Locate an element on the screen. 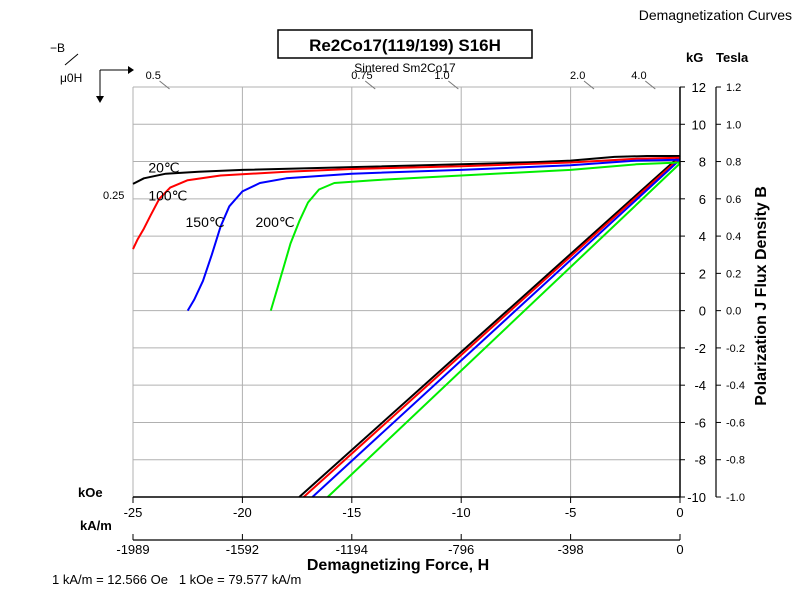  x-tick-label: -20 is located at coordinates (242, 512).